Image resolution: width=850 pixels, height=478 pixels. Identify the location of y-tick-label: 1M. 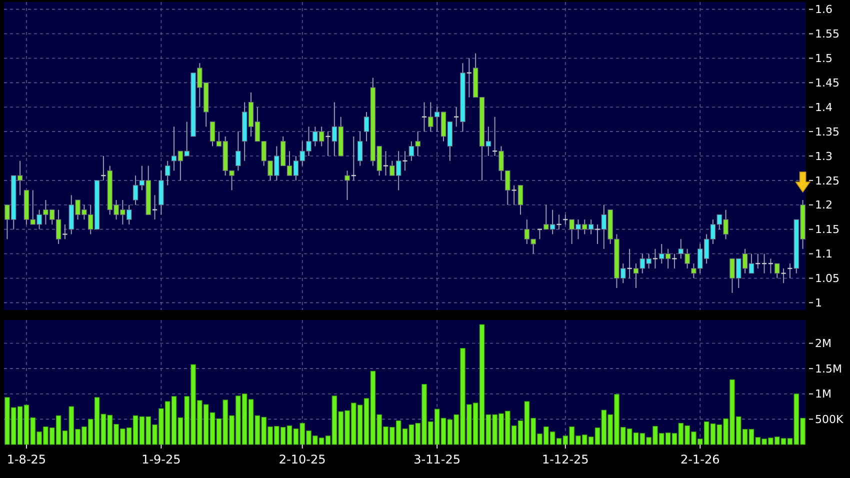
(823, 394).